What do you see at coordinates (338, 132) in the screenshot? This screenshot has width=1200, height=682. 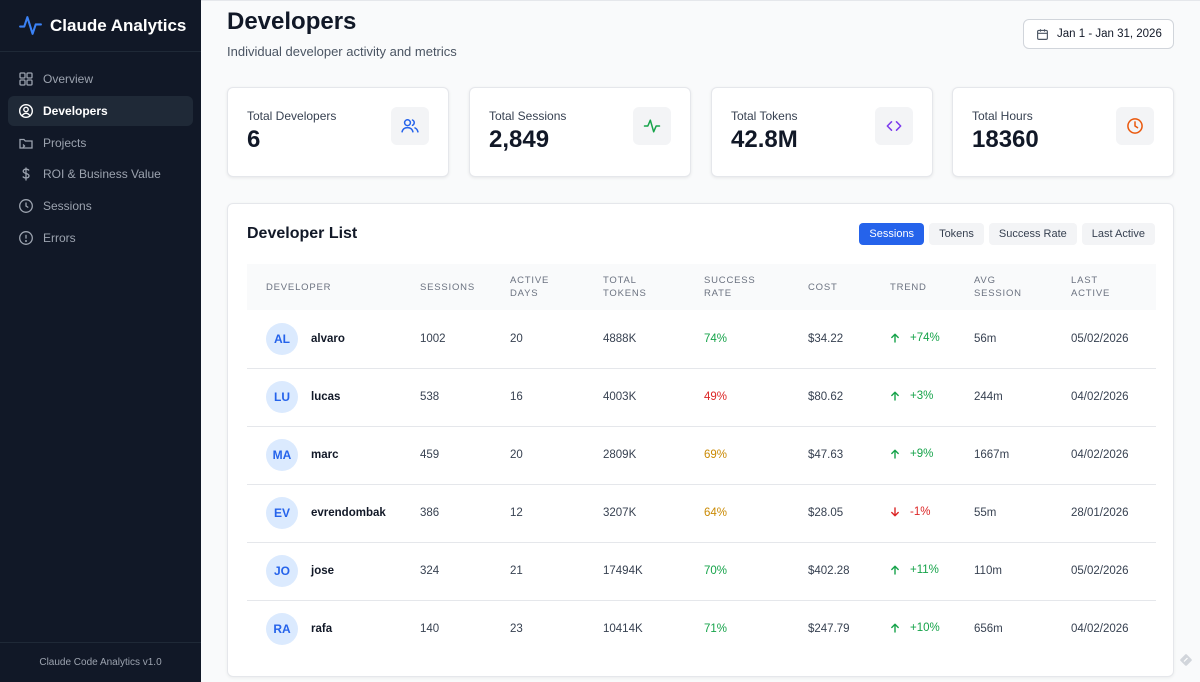 I see `stat-card-developers: Total Developers 6` at bounding box center [338, 132].